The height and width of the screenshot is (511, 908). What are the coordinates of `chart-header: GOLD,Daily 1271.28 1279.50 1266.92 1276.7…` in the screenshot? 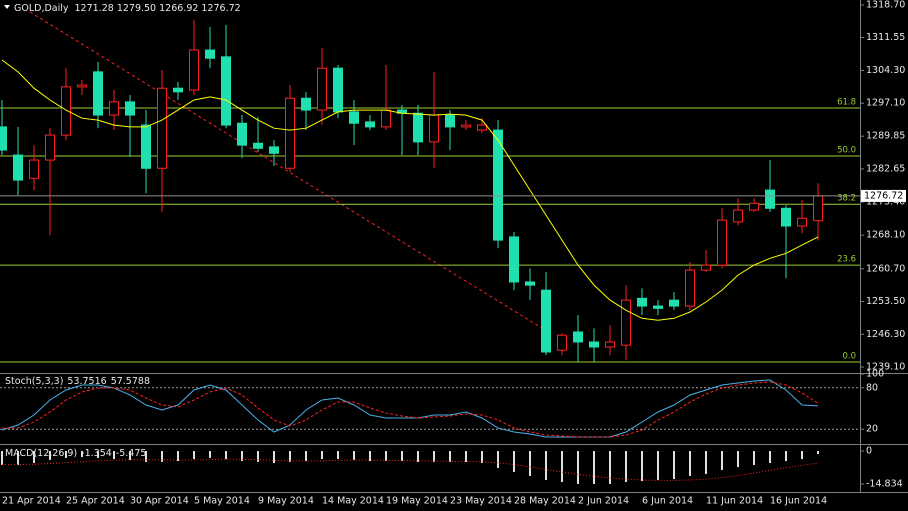 It's located at (127, 8).